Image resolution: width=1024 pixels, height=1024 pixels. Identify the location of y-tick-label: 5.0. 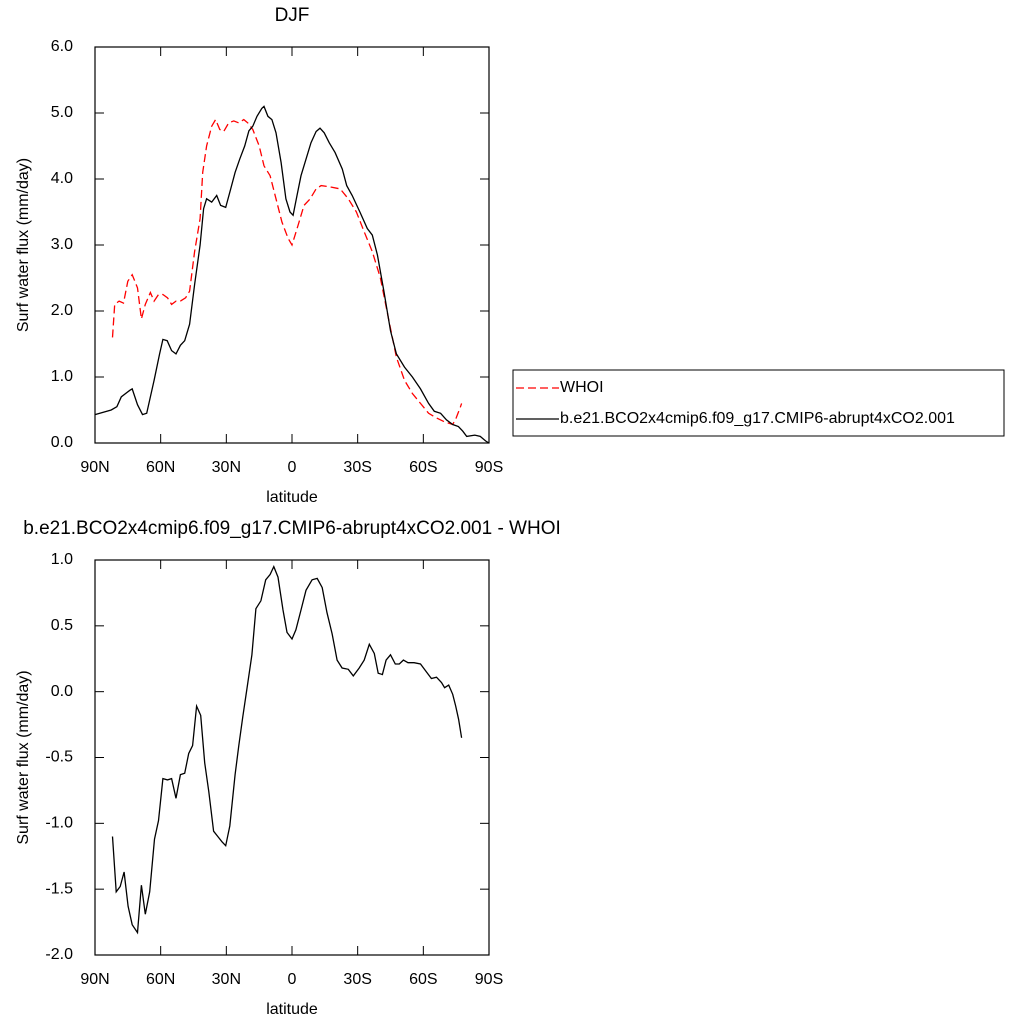
(62, 112).